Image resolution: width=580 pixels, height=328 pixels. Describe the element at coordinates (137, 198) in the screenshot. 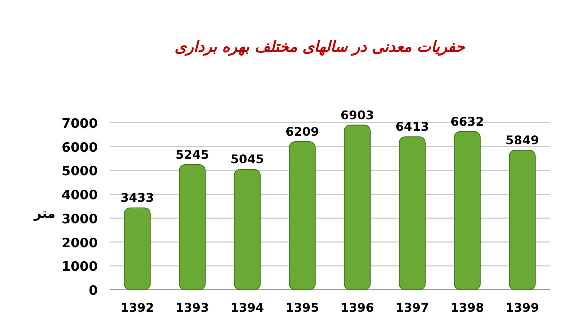

I see `data-label: 3433` at that location.